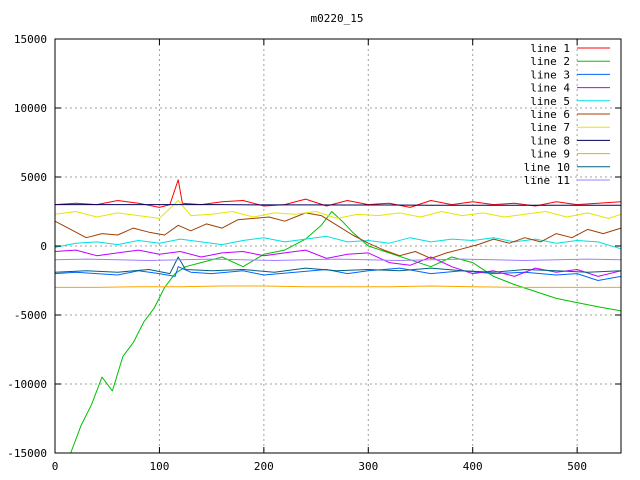 This screenshot has width=640, height=480. I want to click on legend-label: line 8, so click(550, 140).